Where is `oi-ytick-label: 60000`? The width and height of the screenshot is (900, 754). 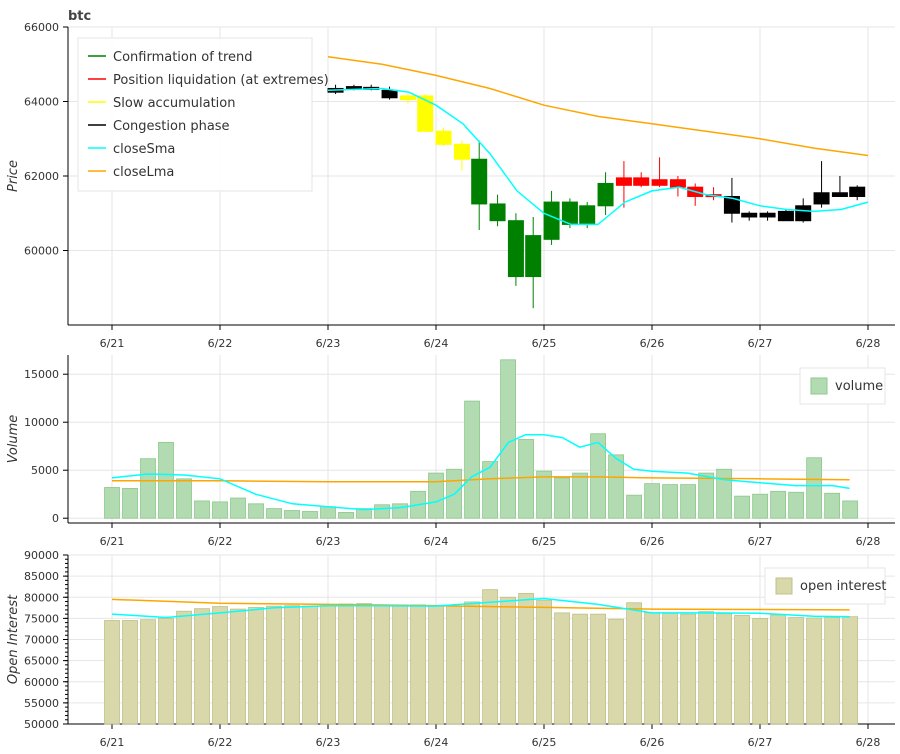 oi-ytick-label: 60000 is located at coordinates (41, 682).